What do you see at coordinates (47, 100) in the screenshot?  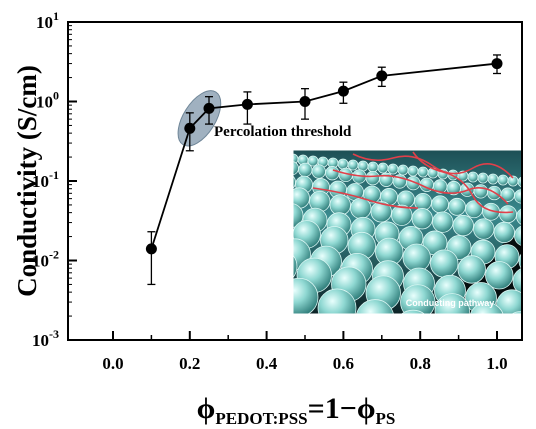 I see `y-tick-label: 10⁰` at bounding box center [47, 100].